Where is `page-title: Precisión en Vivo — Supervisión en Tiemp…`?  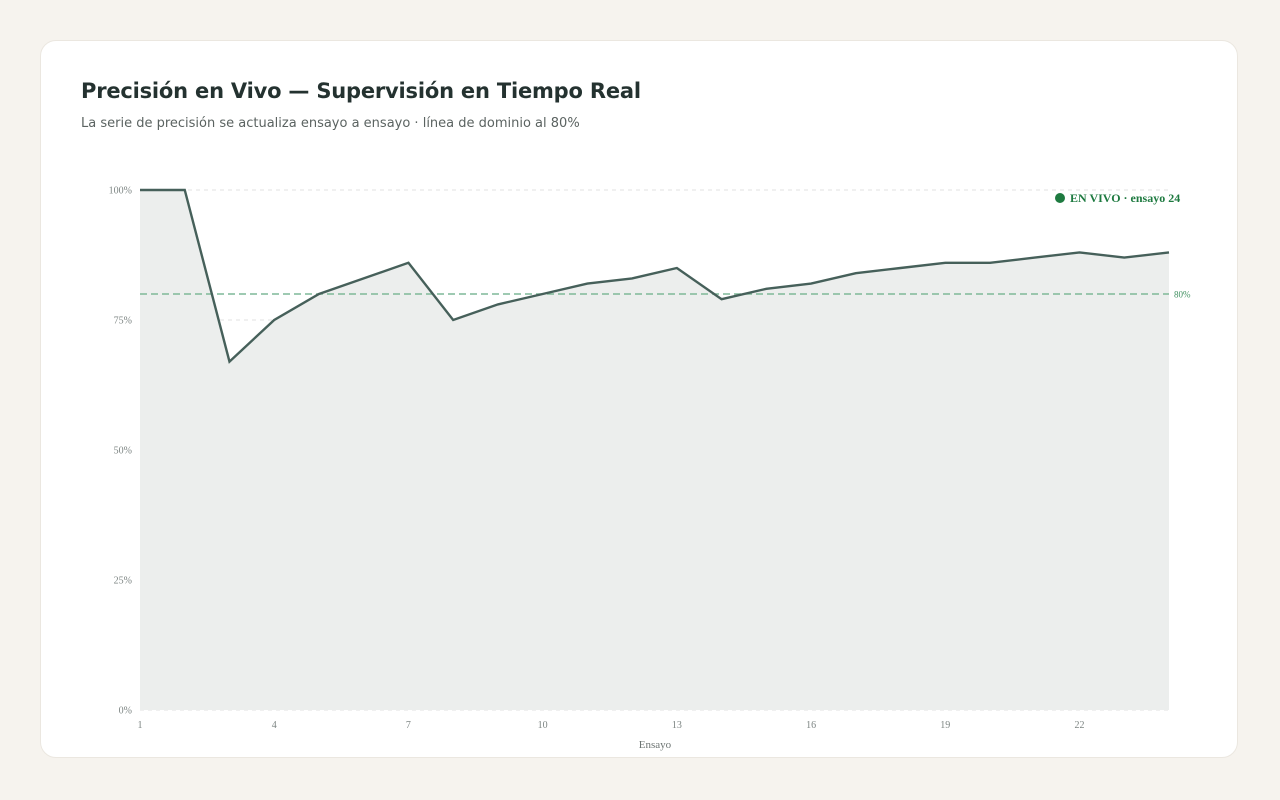
page-title: Precisión en Vivo — Supervisión en Tiemp… is located at coordinates (361, 91).